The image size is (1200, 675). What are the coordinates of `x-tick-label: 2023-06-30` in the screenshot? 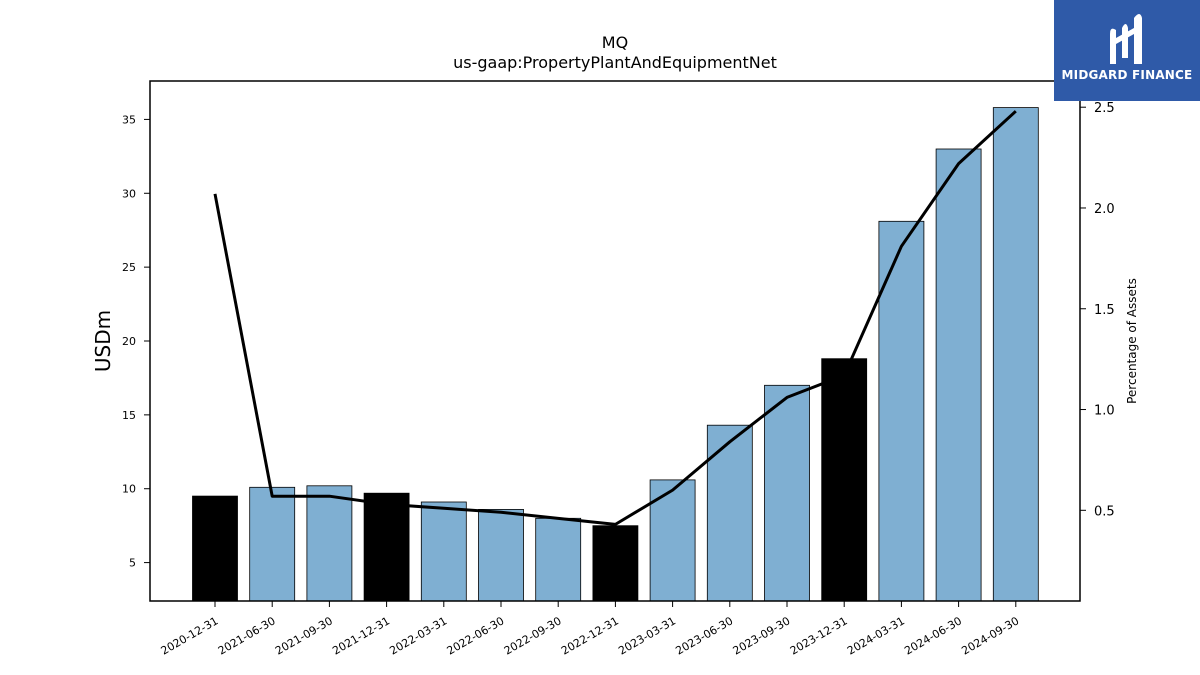 It's located at (704, 635).